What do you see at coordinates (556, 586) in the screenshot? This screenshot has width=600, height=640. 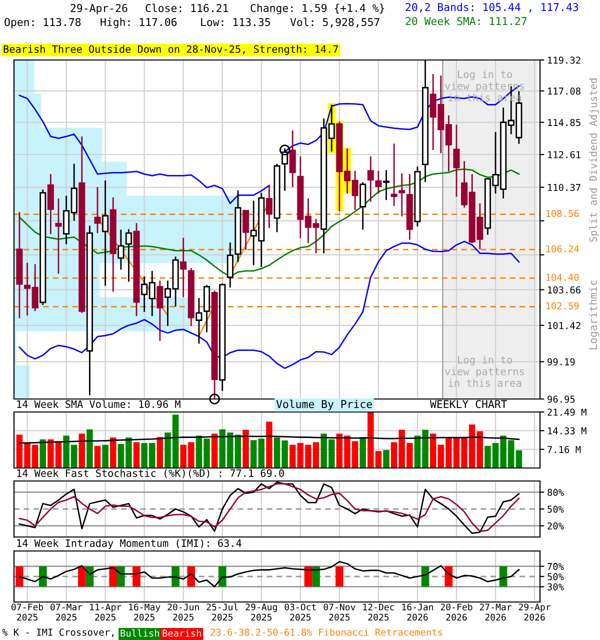 I see `y-tick-label: 30%` at bounding box center [556, 586].